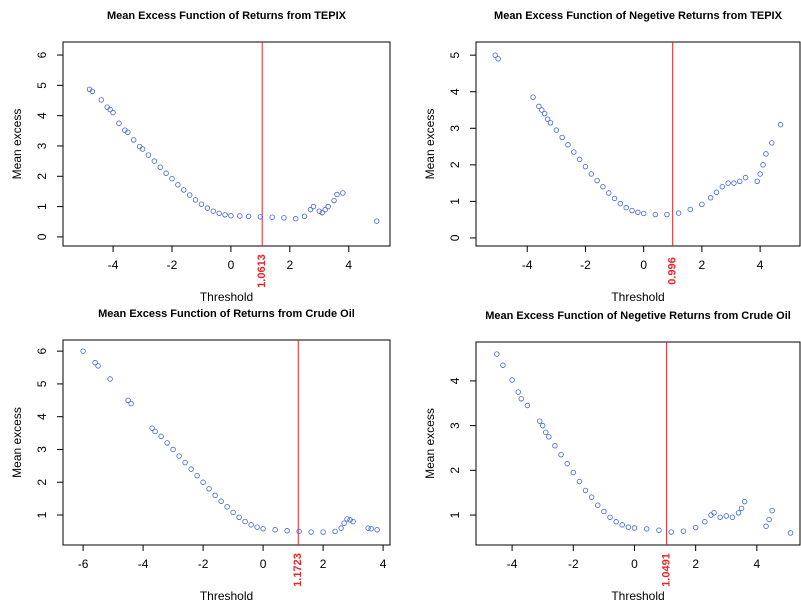 This screenshot has height=602, width=801. I want to click on y-tick-label: 2, so click(455, 164).